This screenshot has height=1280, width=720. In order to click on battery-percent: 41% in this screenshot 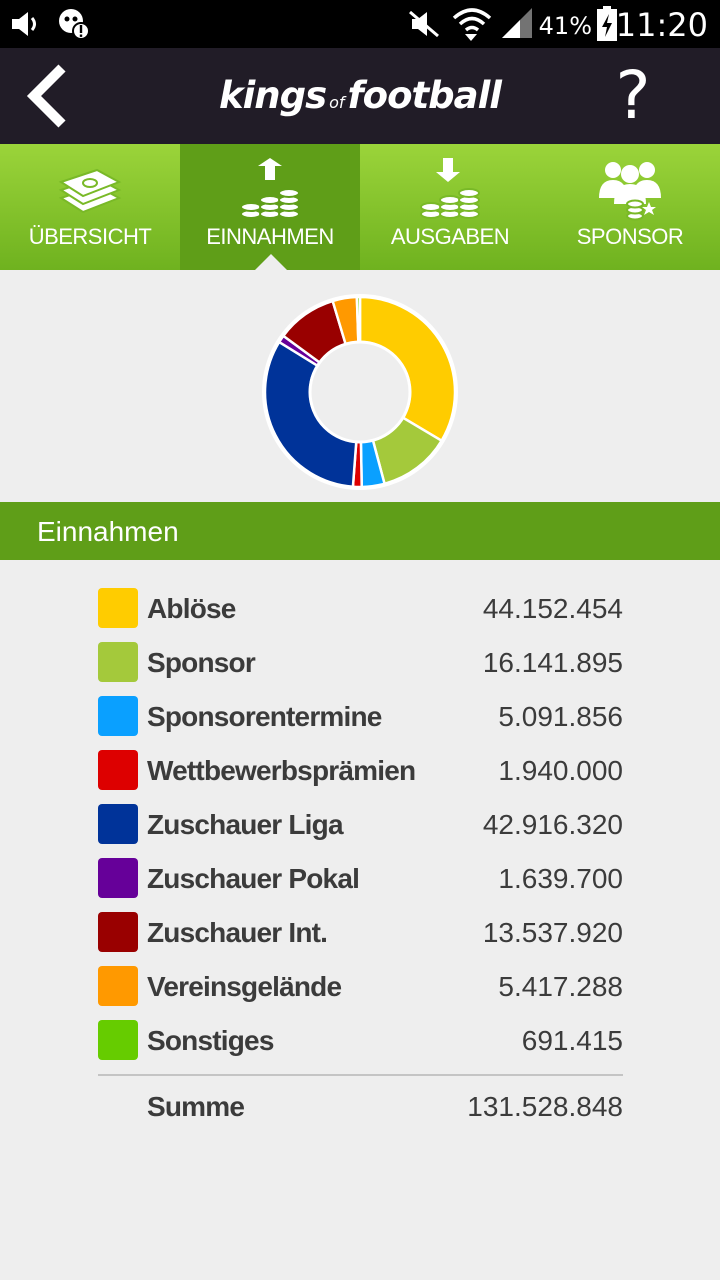, I will do `click(565, 26)`.